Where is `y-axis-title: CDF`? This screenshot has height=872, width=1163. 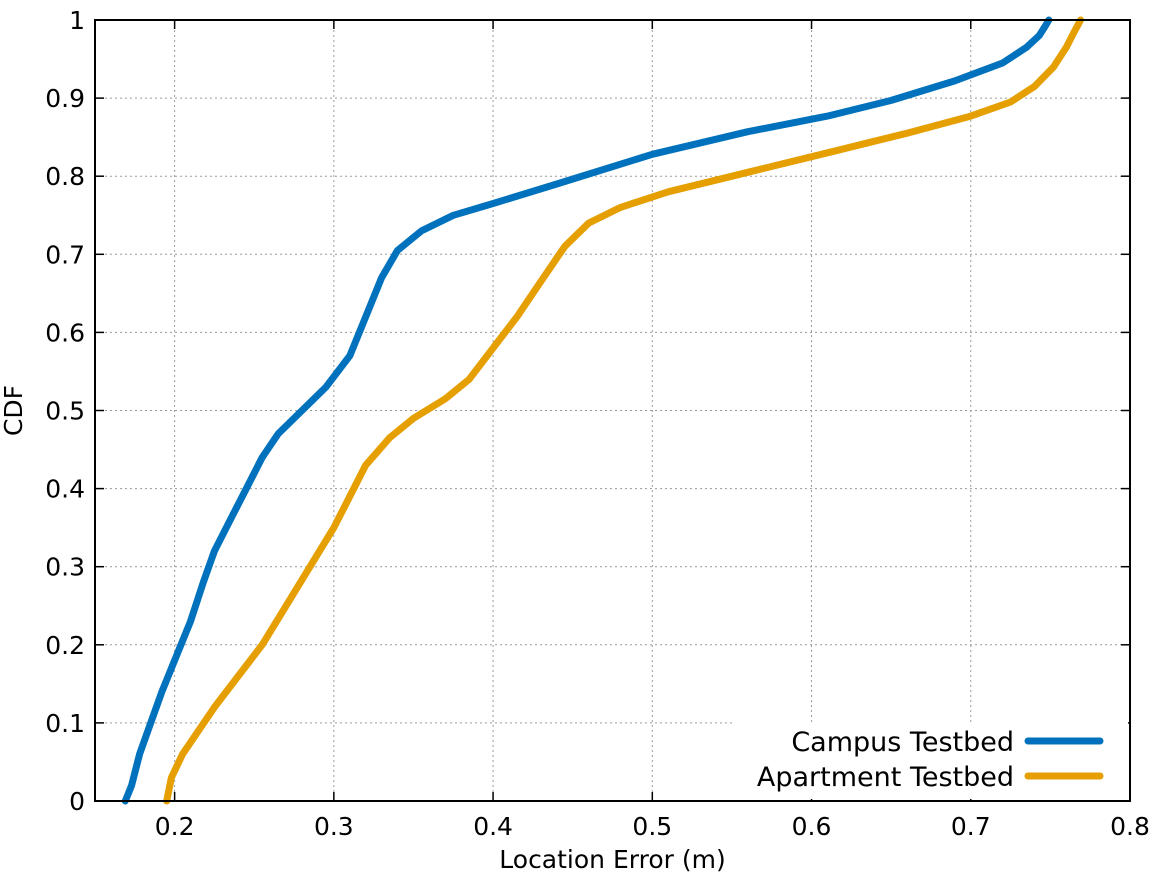 y-axis-title: CDF is located at coordinates (14, 410).